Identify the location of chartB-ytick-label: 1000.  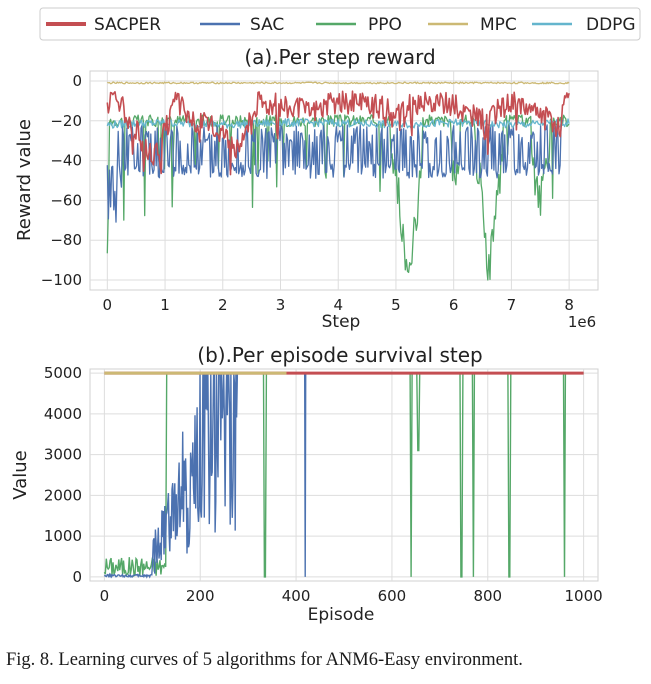
(63, 536).